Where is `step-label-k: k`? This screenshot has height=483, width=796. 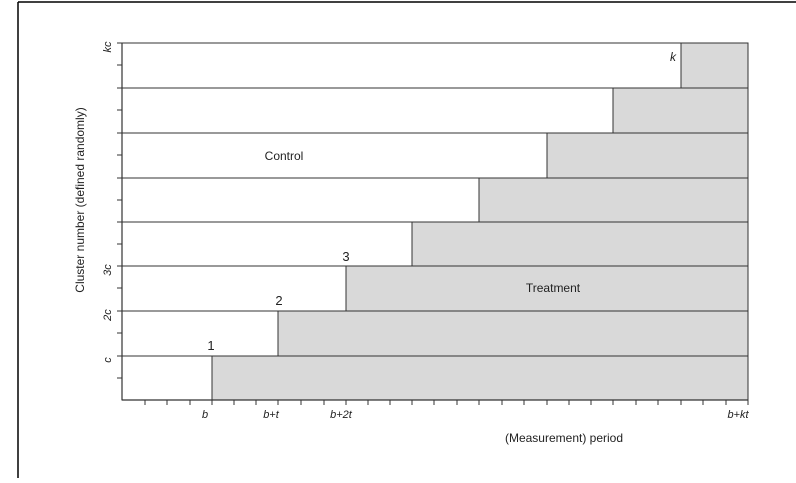
step-label-k: k is located at coordinates (673, 57).